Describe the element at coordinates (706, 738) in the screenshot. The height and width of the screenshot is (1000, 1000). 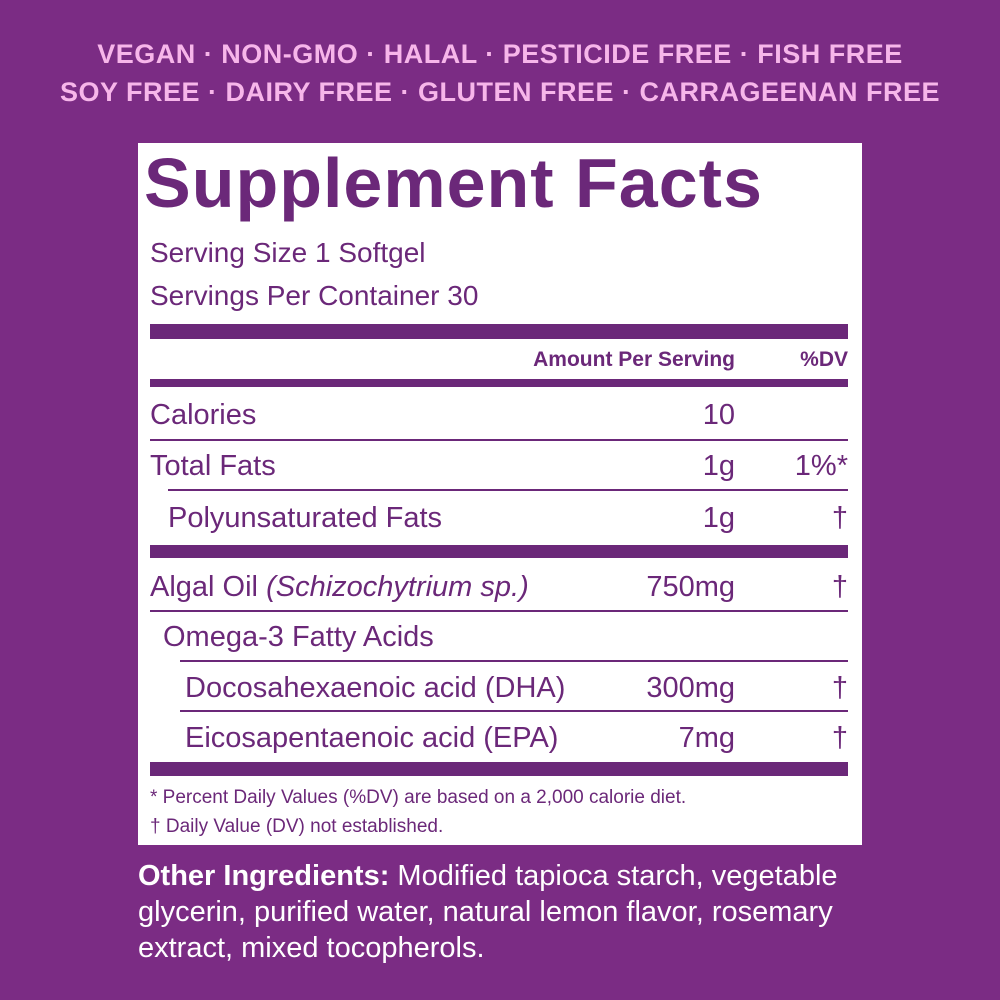
I see `row-amount: 7mg` at that location.